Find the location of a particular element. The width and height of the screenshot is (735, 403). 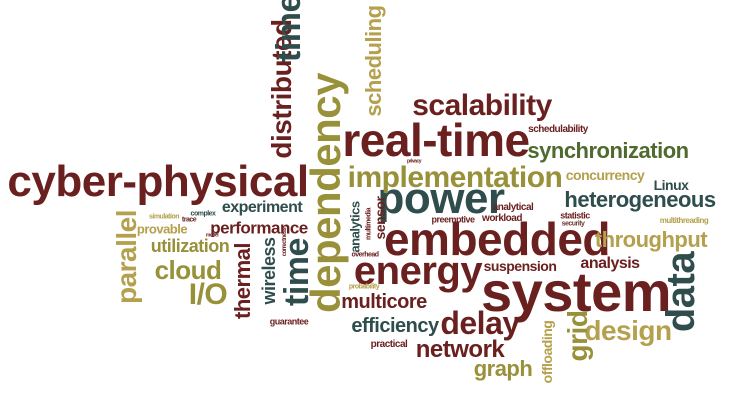

word-synchronization: synchronization is located at coordinates (608, 150).